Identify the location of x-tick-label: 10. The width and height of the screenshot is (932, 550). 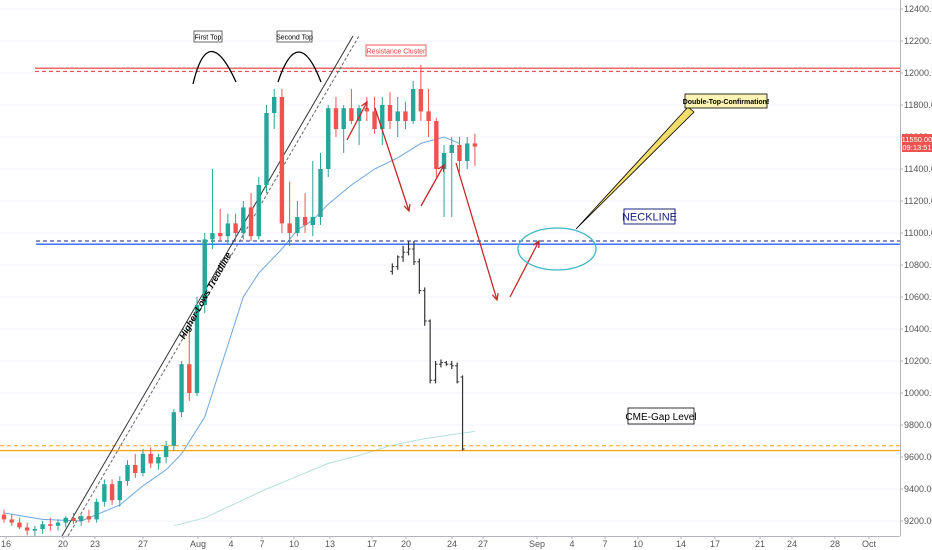
(638, 544).